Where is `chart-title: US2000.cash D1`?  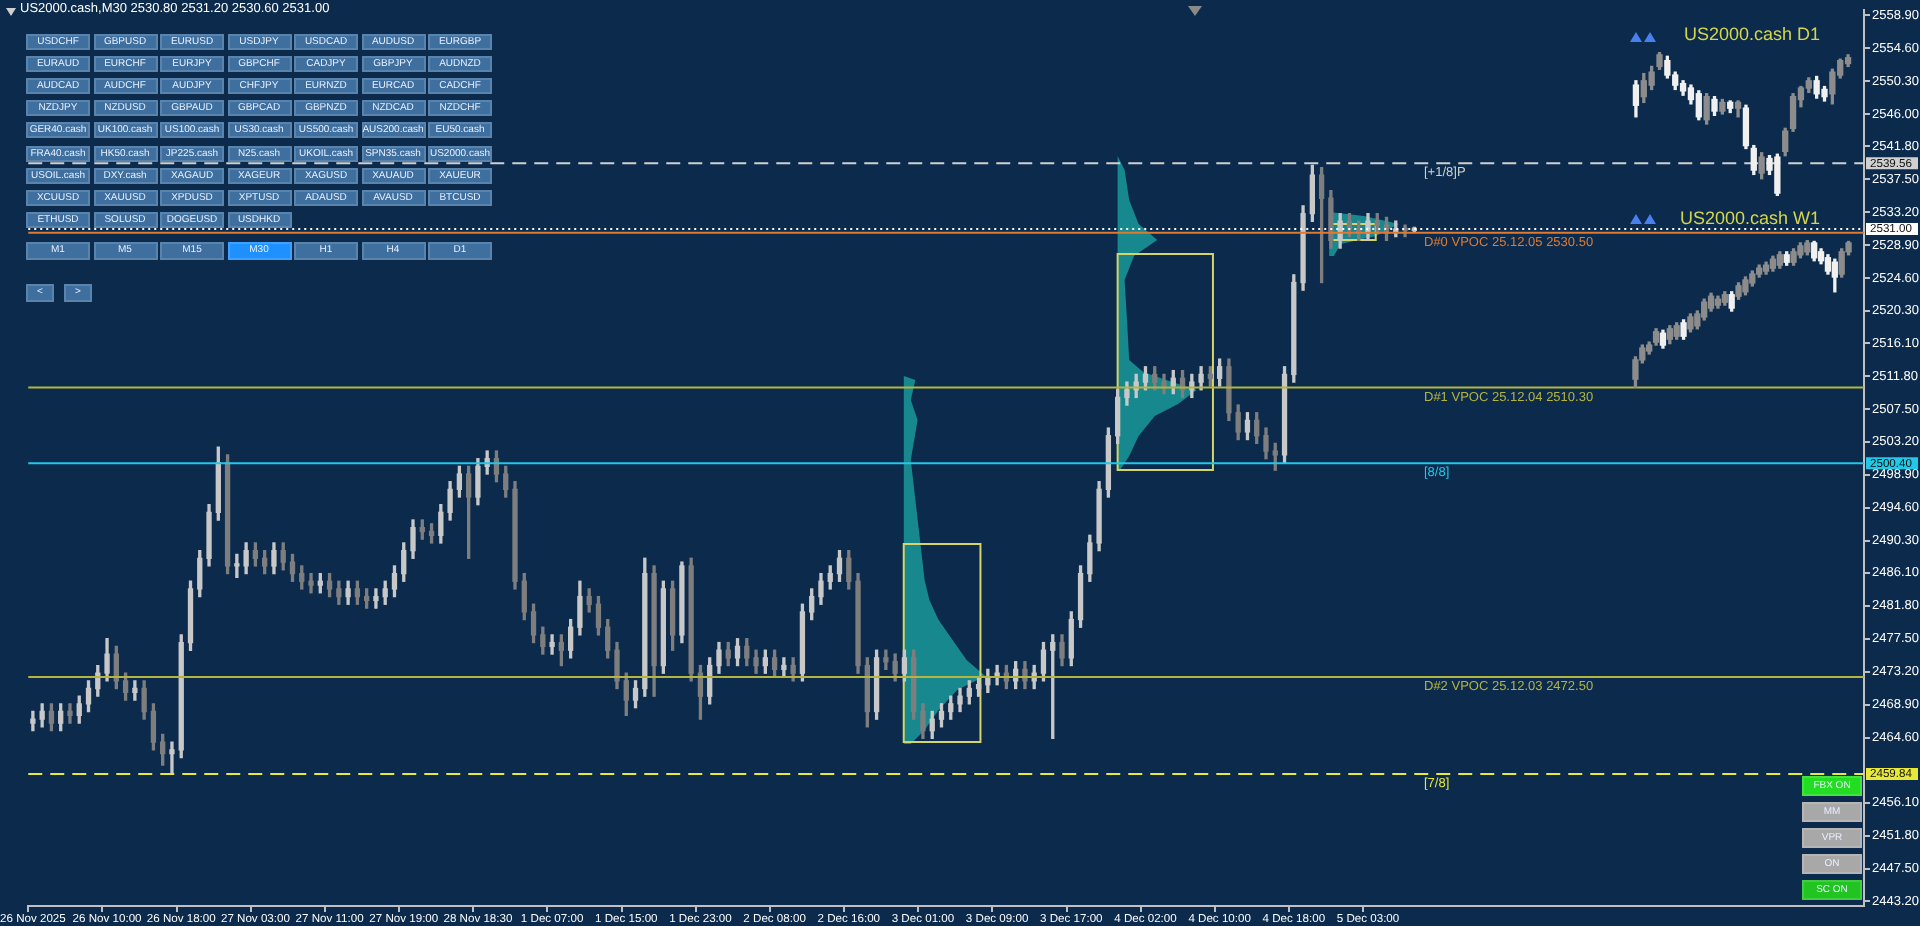 chart-title: US2000.cash D1 is located at coordinates (1752, 35).